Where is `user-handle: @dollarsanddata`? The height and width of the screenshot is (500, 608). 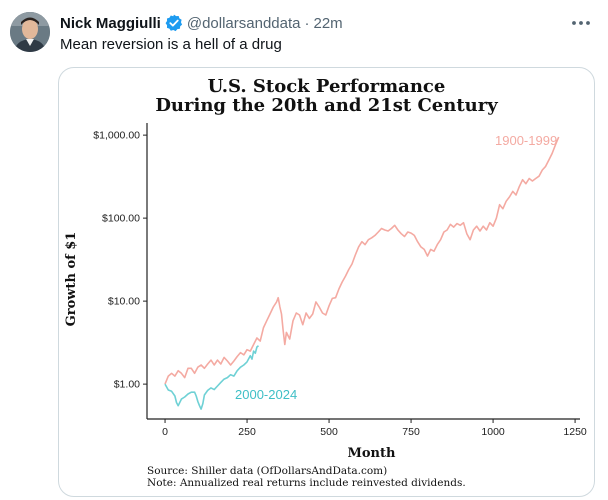 user-handle: @dollarsanddata is located at coordinates (243, 23).